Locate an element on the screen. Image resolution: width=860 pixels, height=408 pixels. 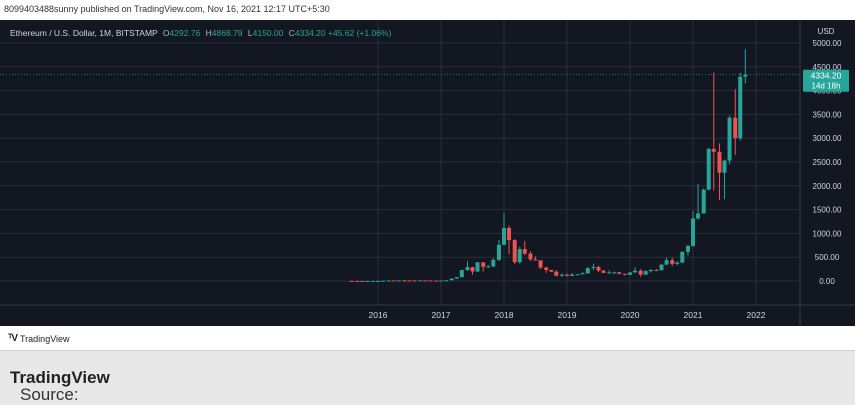
close-value: 4334.20 is located at coordinates (310, 33).